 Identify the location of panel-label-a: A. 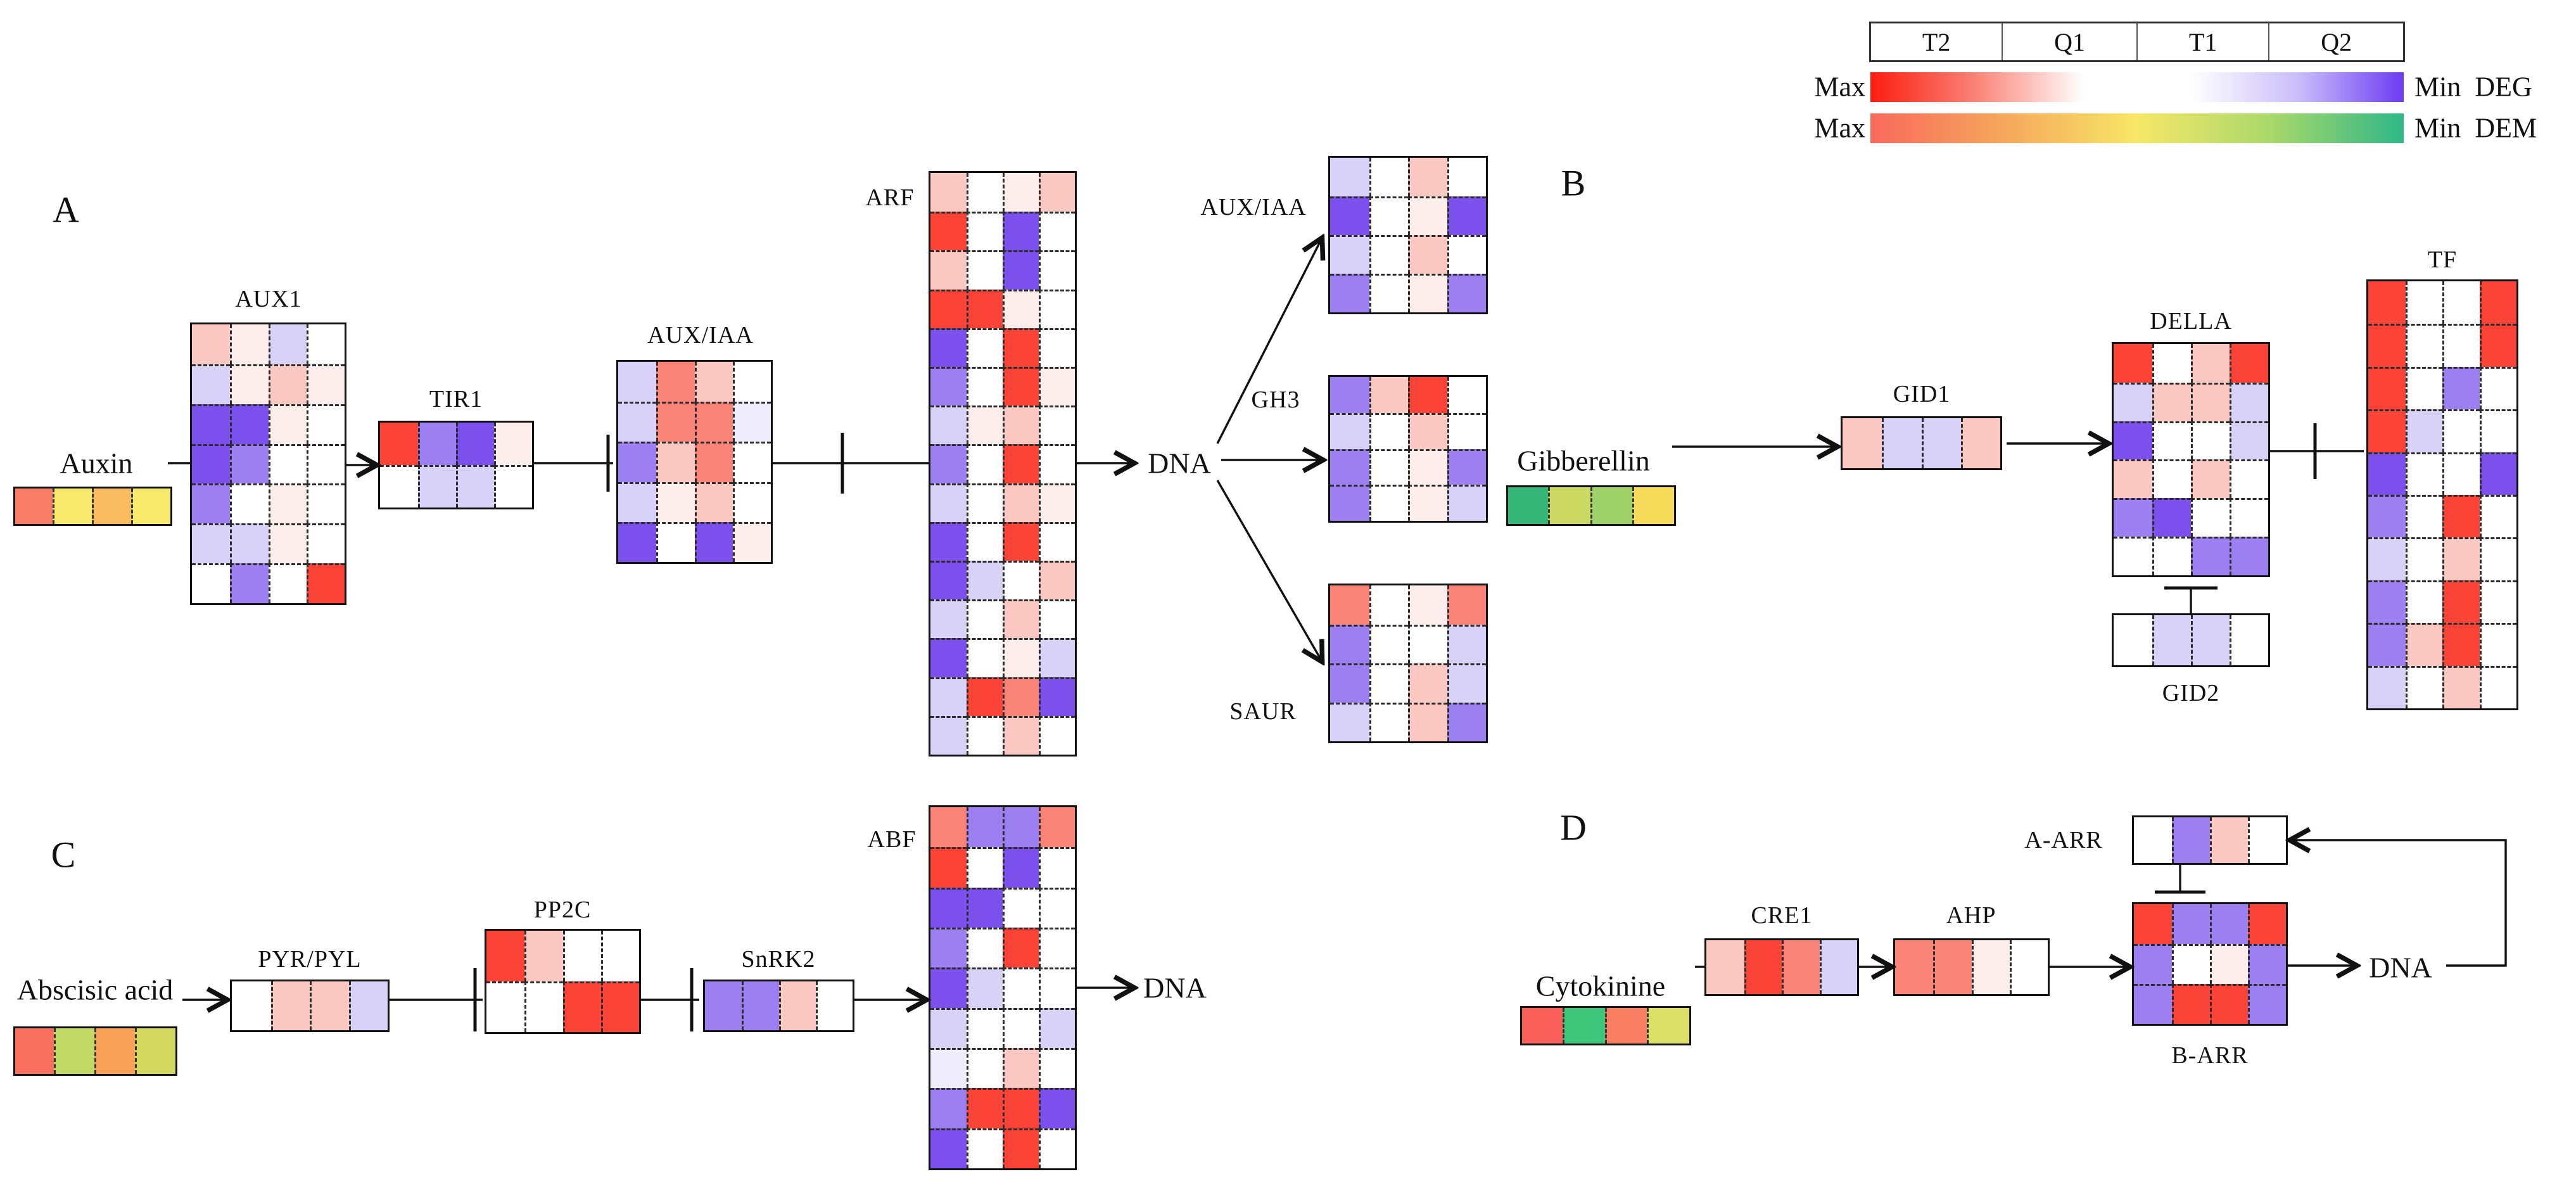
(66, 210).